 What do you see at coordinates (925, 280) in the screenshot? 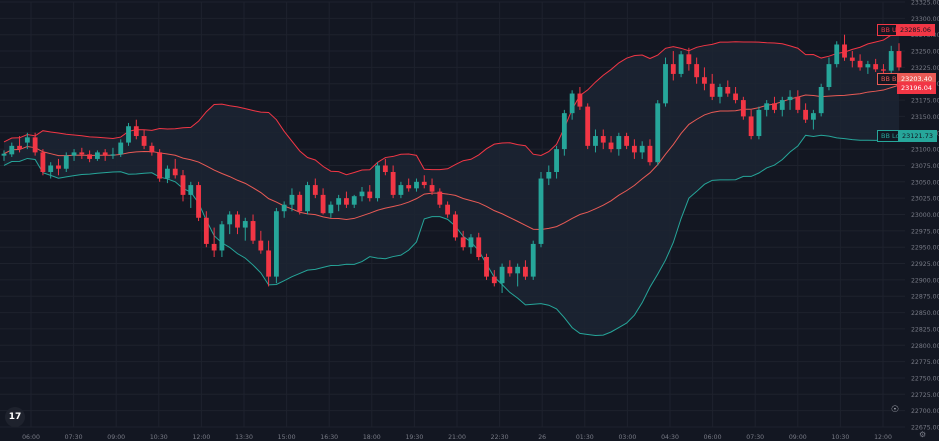
I see `price-tick-label: 22900.00` at bounding box center [925, 280].